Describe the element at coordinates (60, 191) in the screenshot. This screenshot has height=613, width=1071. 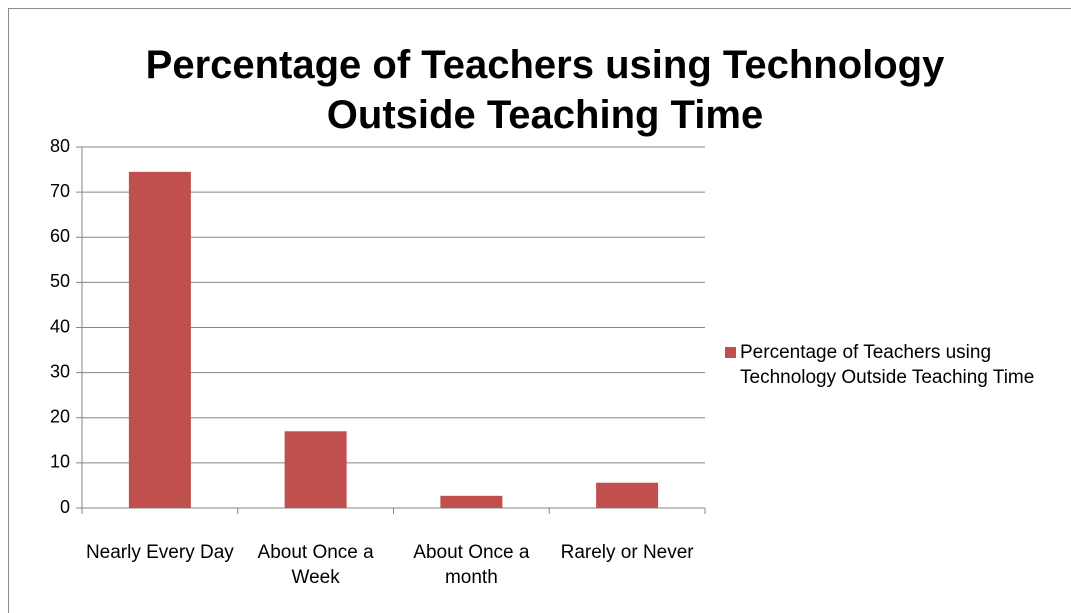
I see `y-tick-label: 70` at that location.